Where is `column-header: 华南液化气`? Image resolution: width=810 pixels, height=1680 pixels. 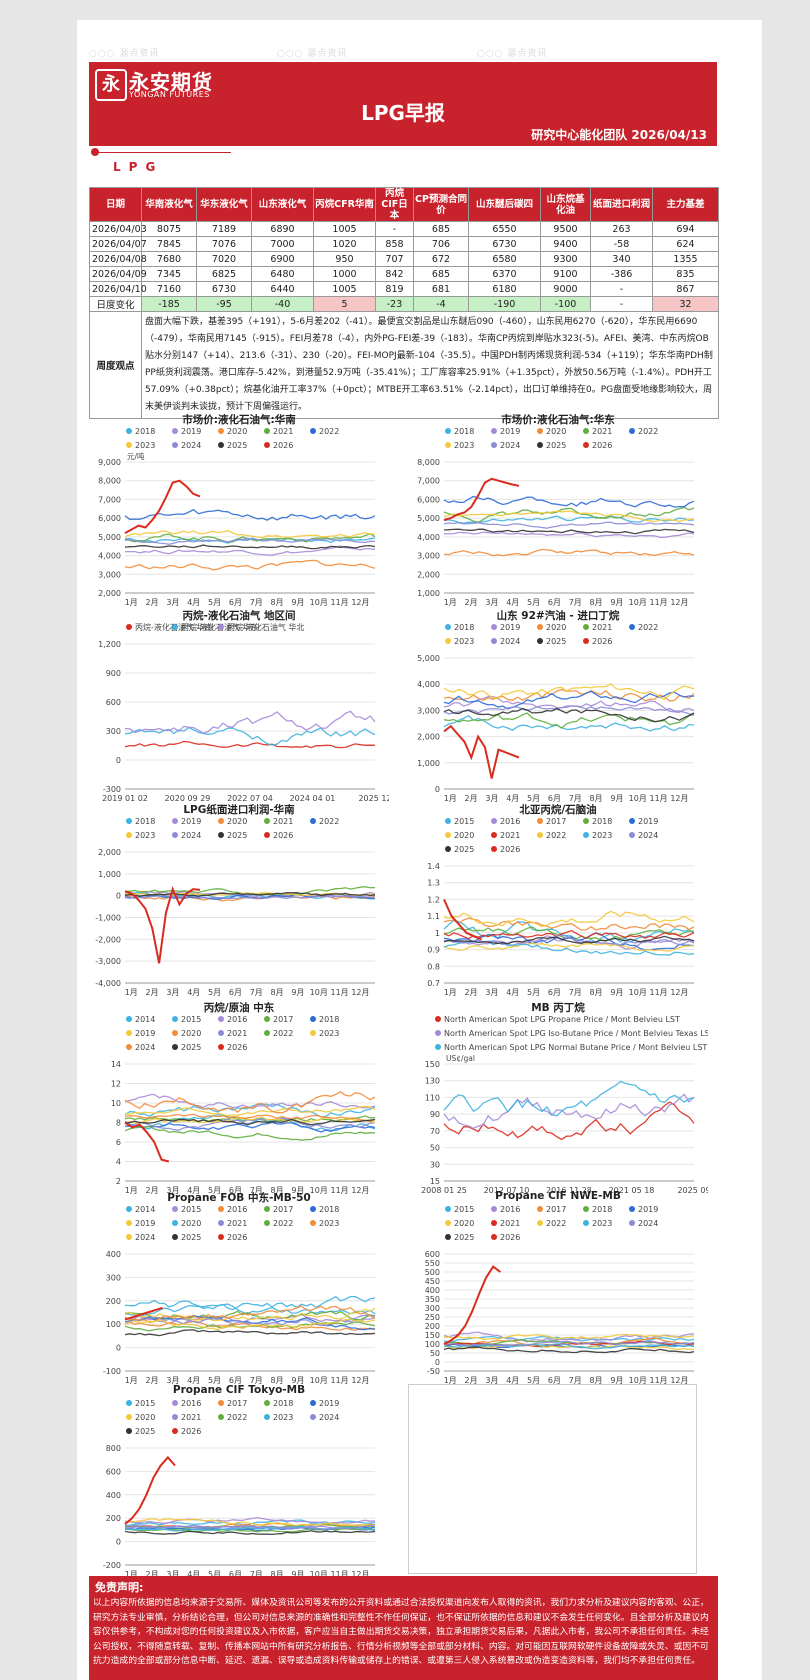 column-header: 华南液化气 is located at coordinates (169, 204).